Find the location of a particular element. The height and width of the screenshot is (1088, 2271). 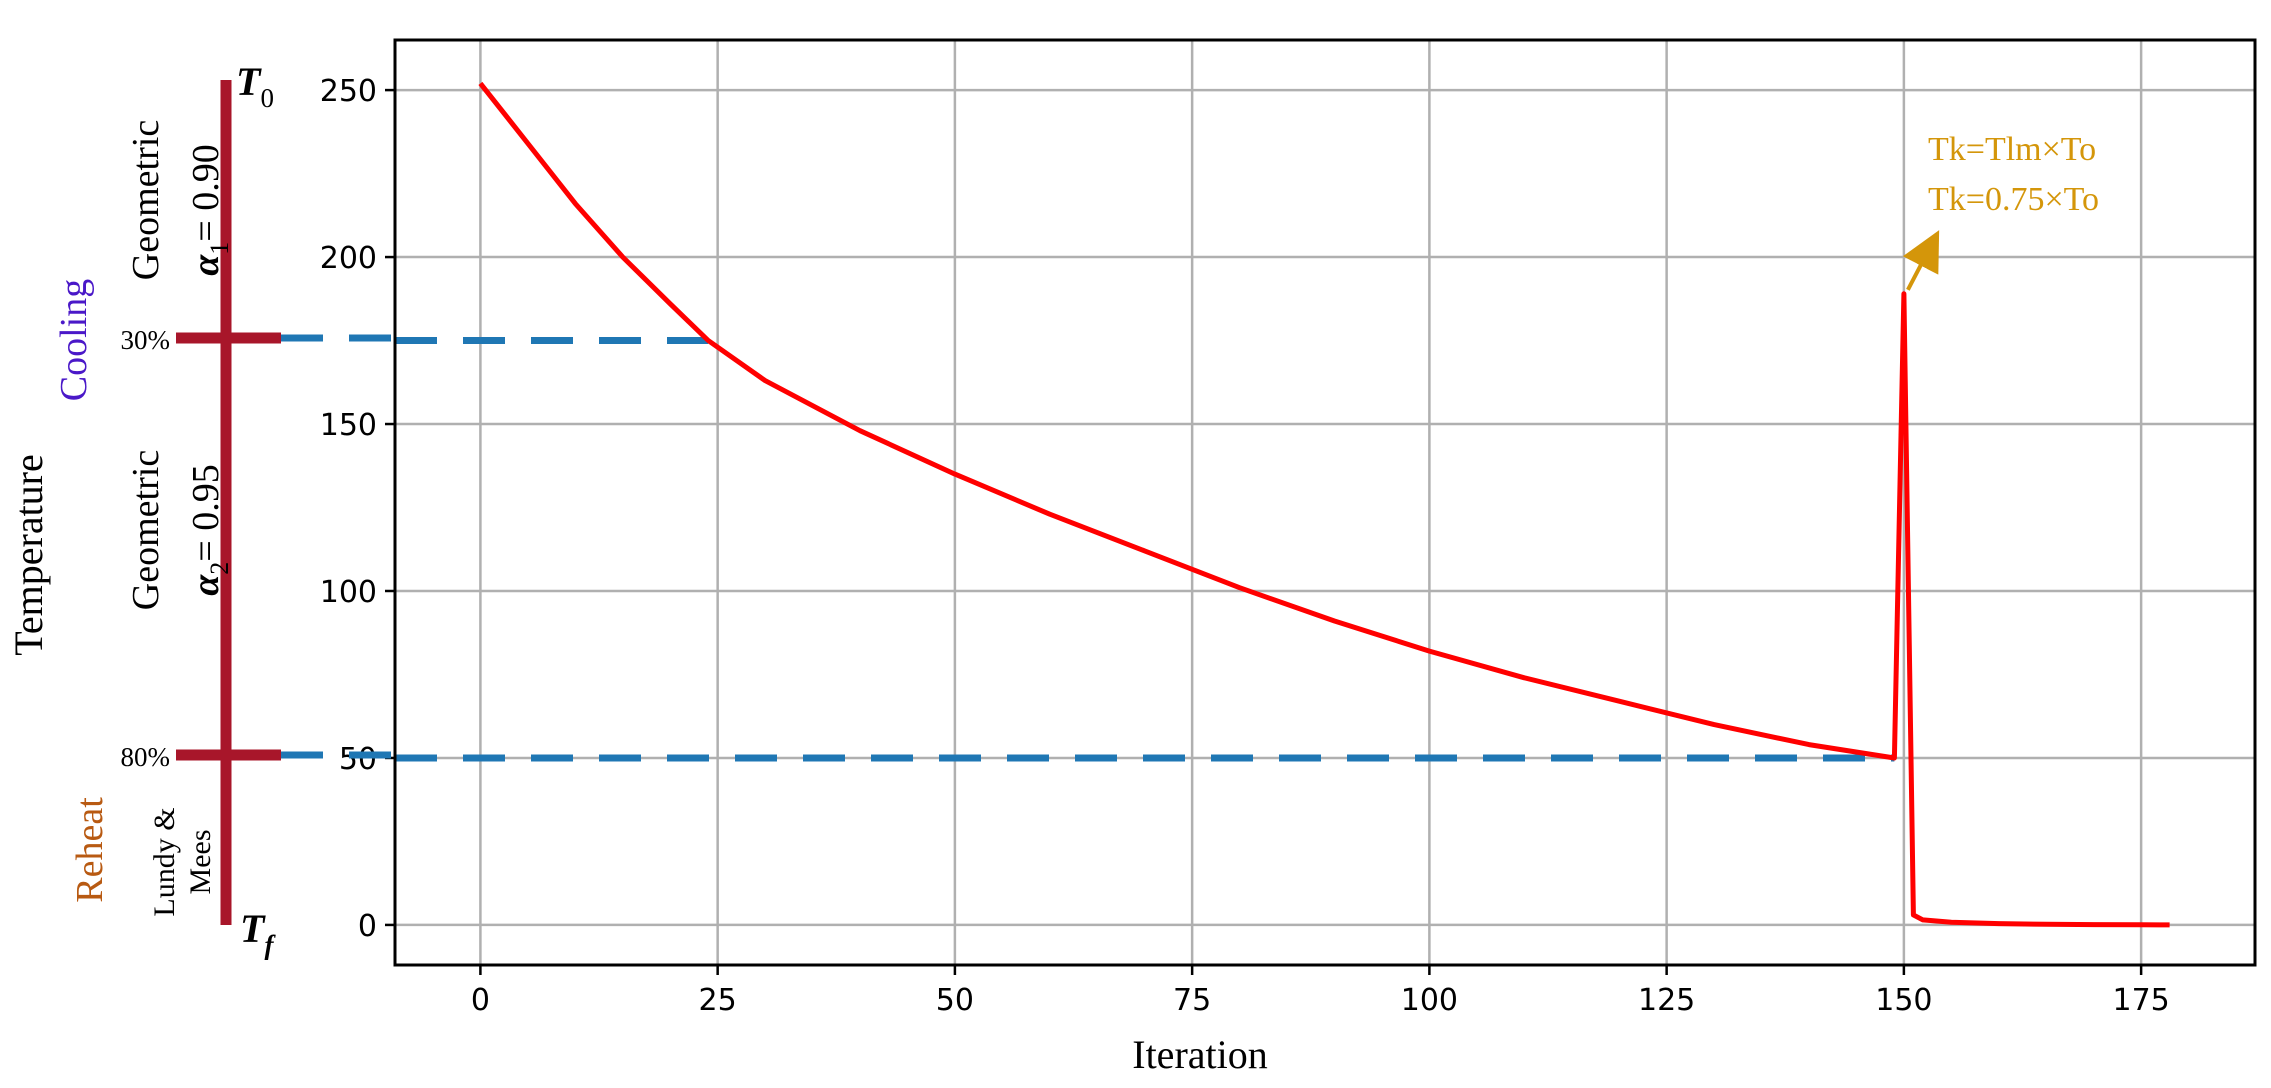

x-tick-label: 125 is located at coordinates (1666, 1000).